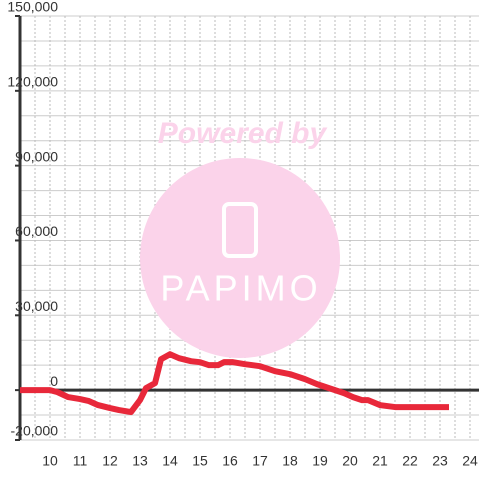 The width and height of the screenshot is (480, 480). I want to click on y-tick-label: 30,000, so click(36, 306).